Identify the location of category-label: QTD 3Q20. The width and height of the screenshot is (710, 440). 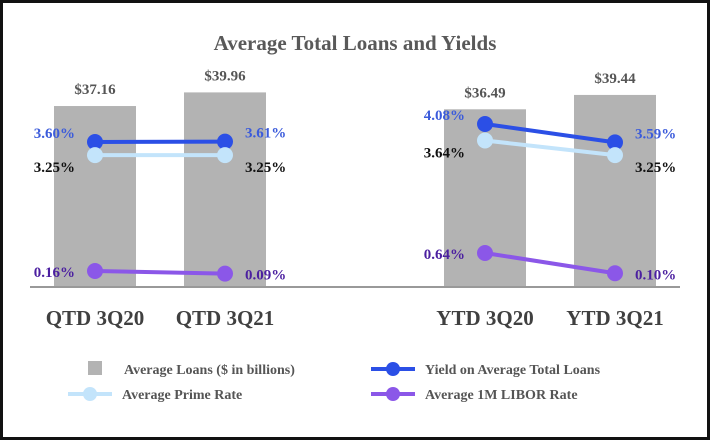
(95, 318).